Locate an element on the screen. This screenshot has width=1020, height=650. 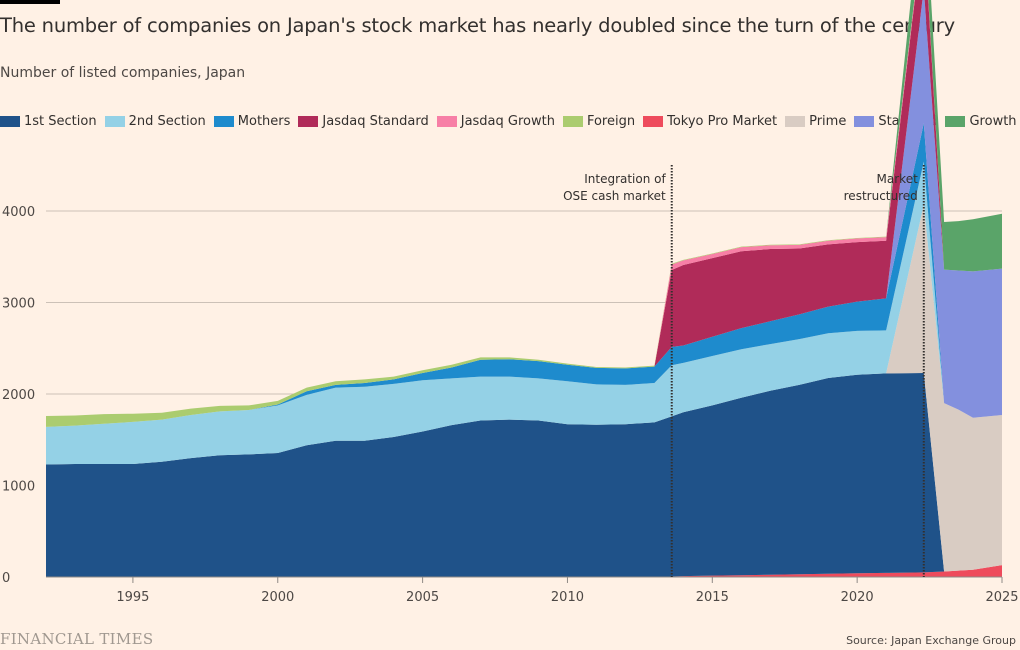
x-tick-label: 2020 is located at coordinates (857, 597).